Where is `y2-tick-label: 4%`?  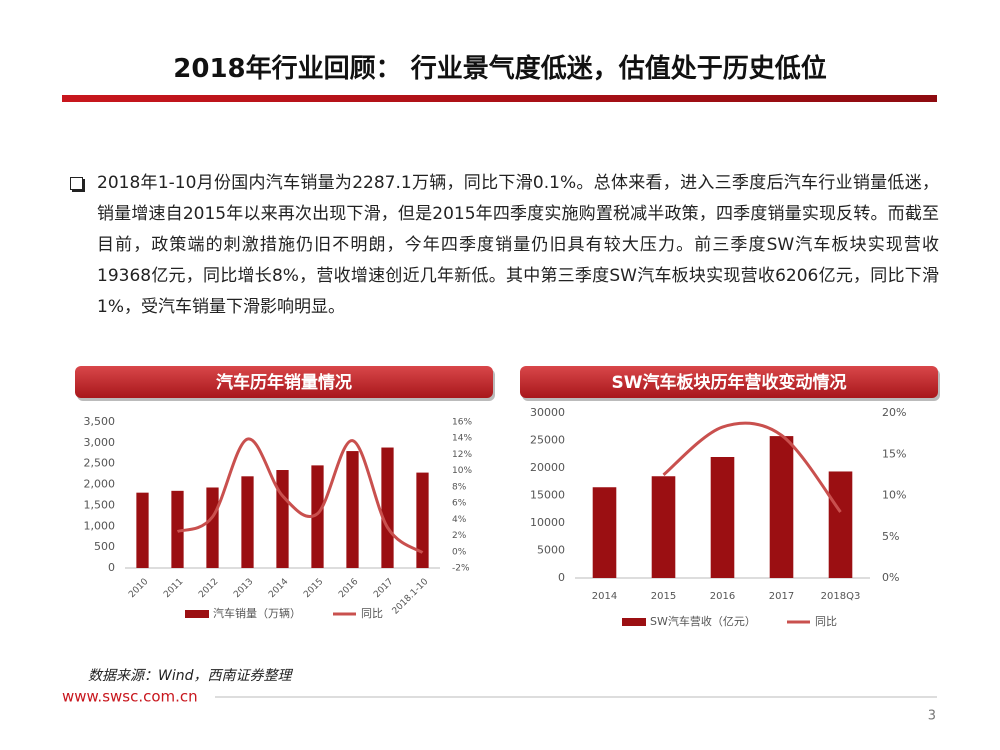 y2-tick-label: 4% is located at coordinates (459, 520).